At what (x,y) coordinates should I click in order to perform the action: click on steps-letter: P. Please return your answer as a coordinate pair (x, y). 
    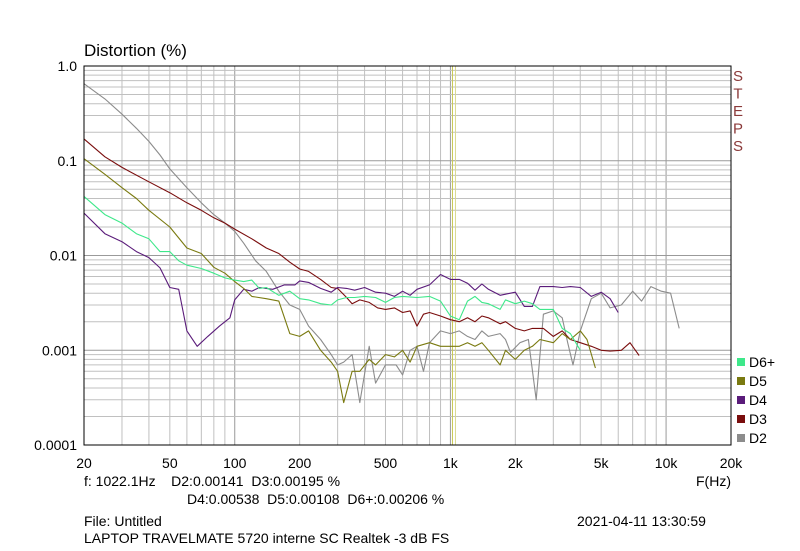
    Looking at the image, I should click on (738, 129).